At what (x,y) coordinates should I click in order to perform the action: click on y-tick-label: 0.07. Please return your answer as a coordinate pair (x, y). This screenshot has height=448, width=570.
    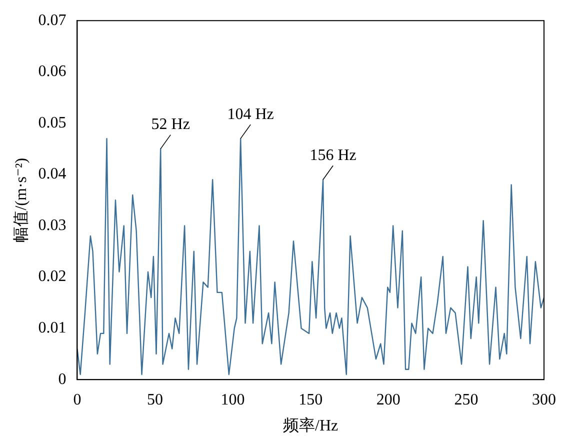
    Looking at the image, I should click on (52, 20).